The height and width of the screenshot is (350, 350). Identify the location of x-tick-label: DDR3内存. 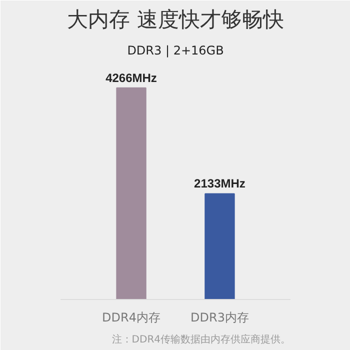
(219, 317).